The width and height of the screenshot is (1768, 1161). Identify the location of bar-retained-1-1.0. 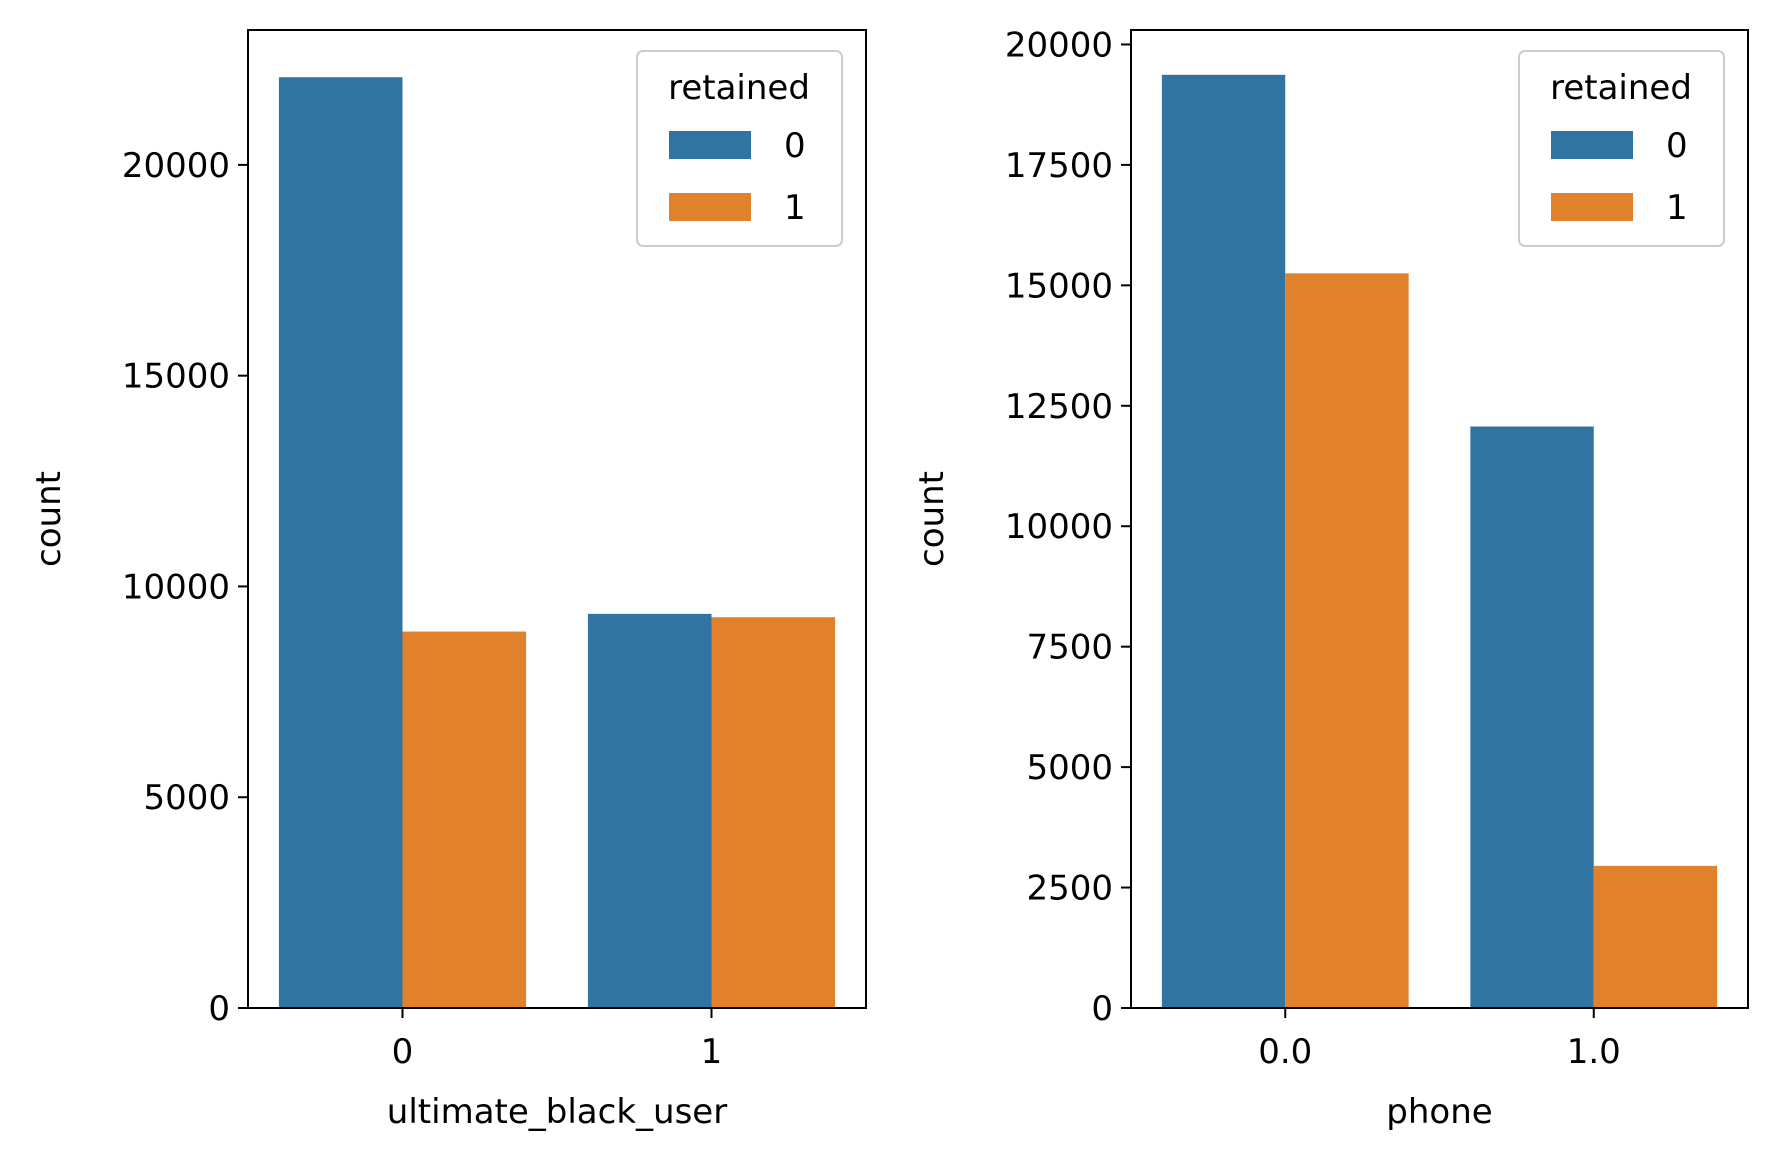
(1655, 936).